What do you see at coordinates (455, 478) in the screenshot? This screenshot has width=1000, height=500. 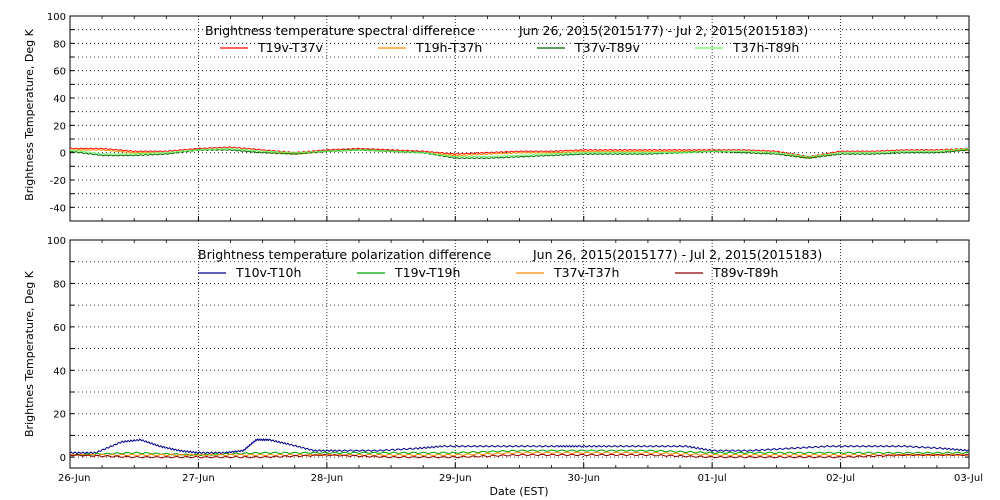 I see `x-tick-label: 29-Jun` at bounding box center [455, 478].